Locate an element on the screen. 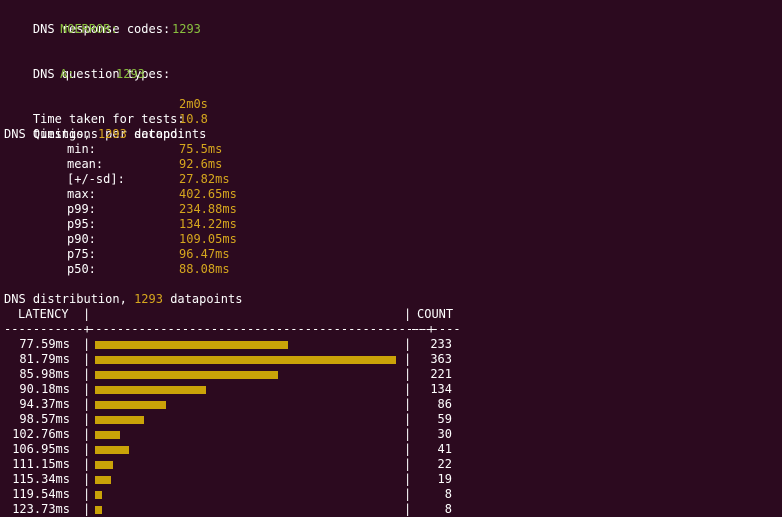 The image size is (782, 517). distribution-row: 85.98ms | | 221 is located at coordinates (392, 374).